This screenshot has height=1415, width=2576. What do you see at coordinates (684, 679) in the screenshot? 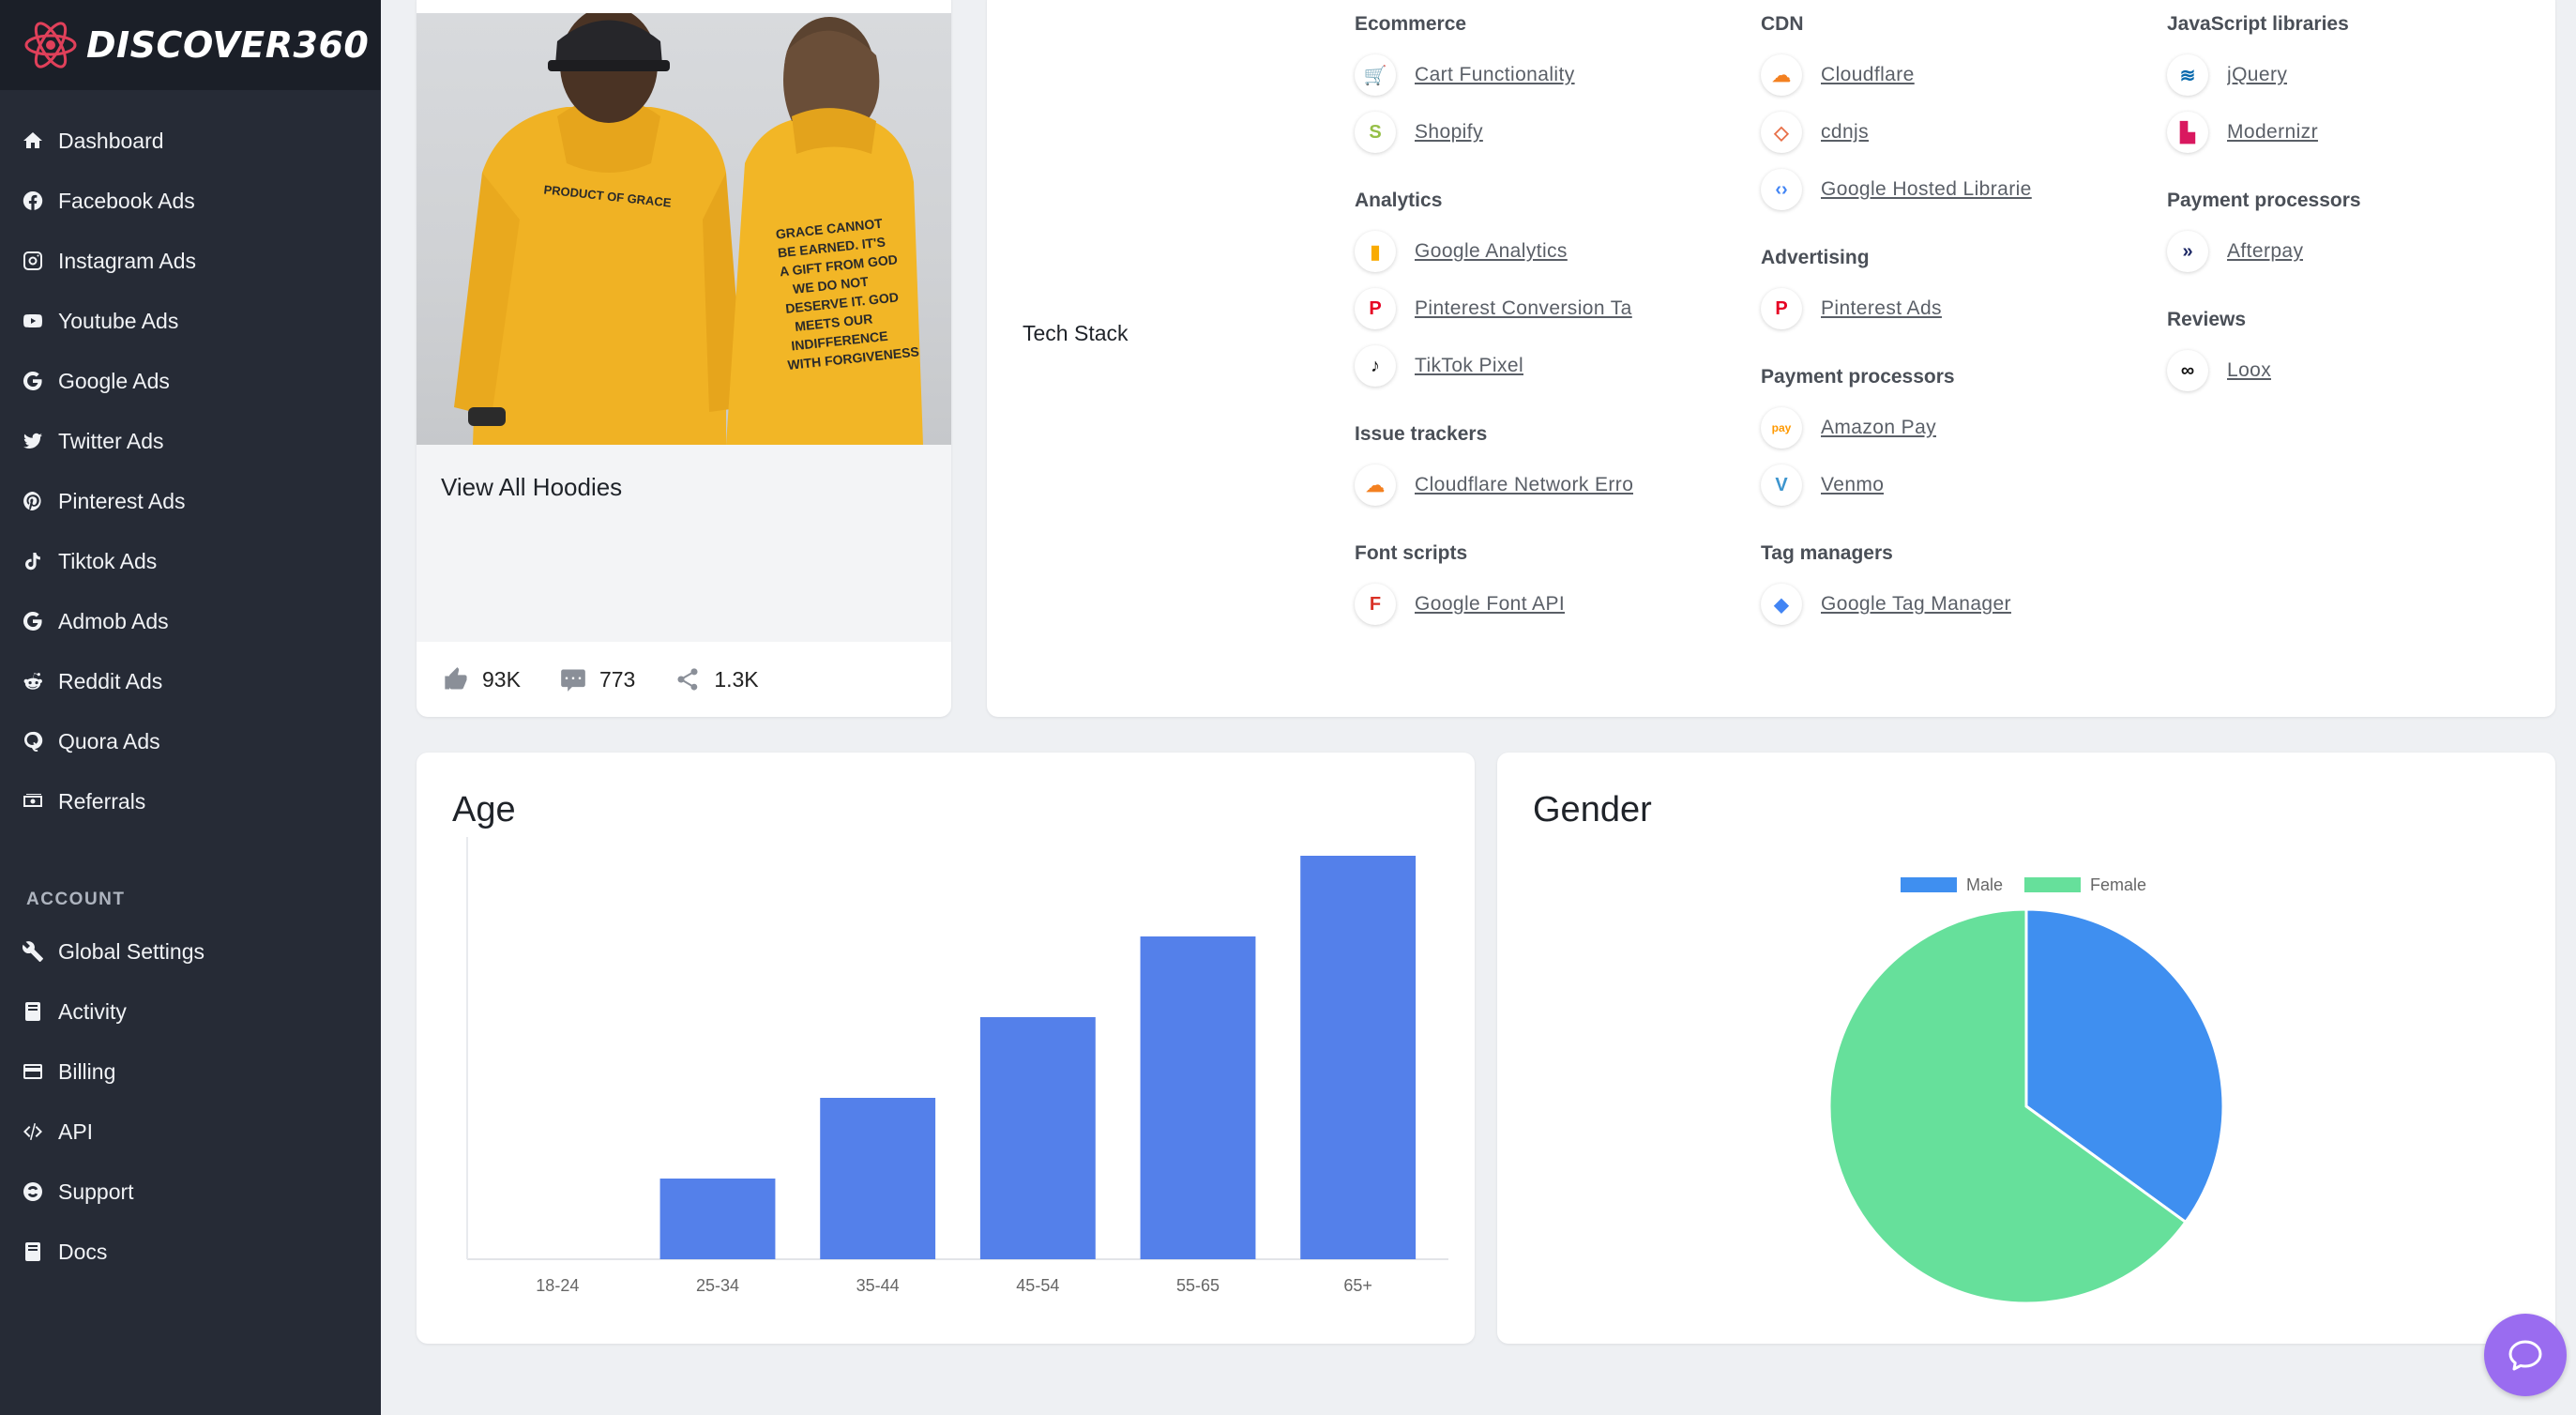
I see `product-stats: 93K 773 1.3K` at bounding box center [684, 679].